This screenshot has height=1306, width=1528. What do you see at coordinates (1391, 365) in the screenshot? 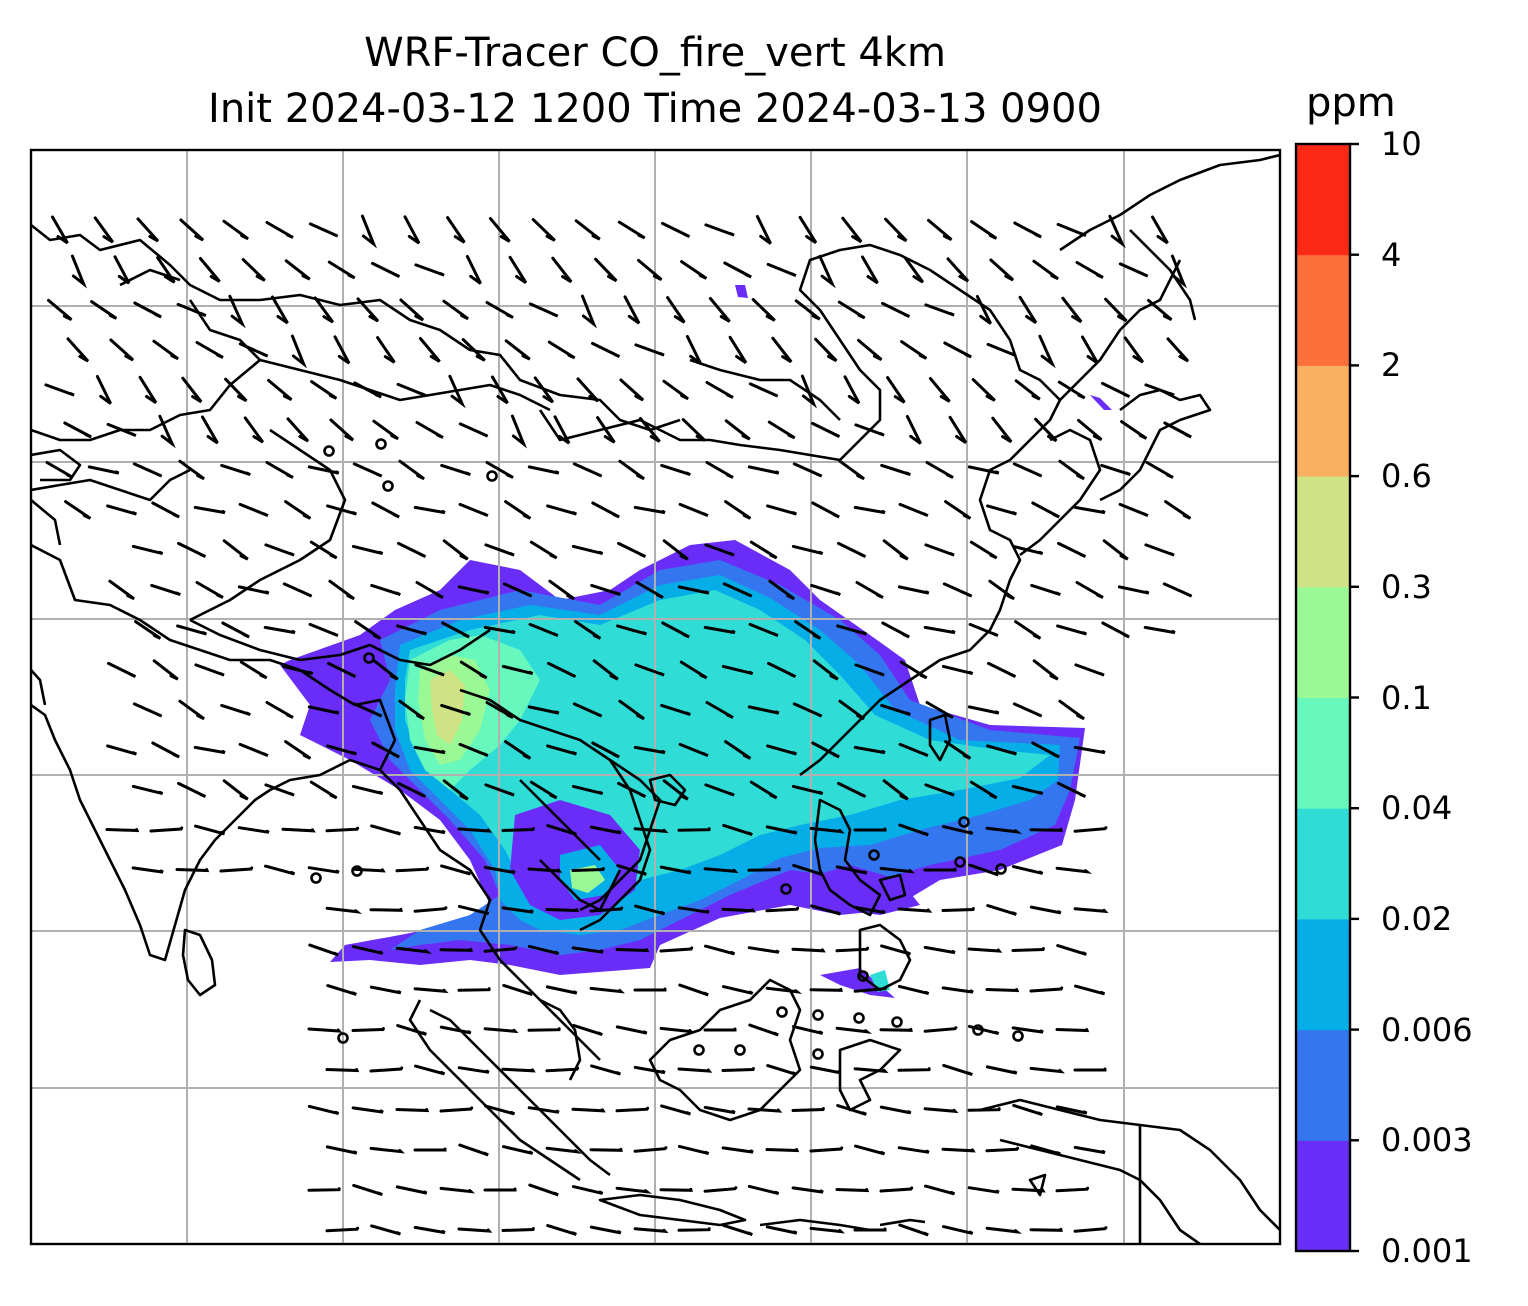
I see `colorbar-tick-label: 2` at bounding box center [1391, 365].